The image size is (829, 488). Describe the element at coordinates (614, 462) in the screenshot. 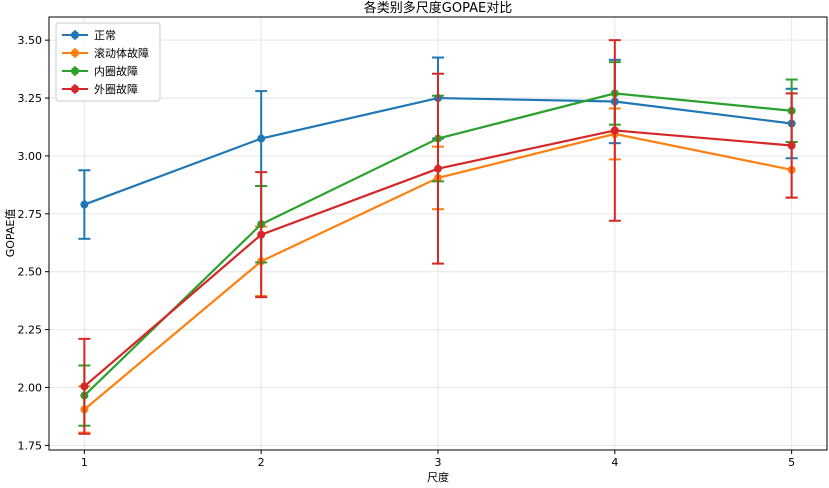

I see `x-tick-label: 4` at that location.